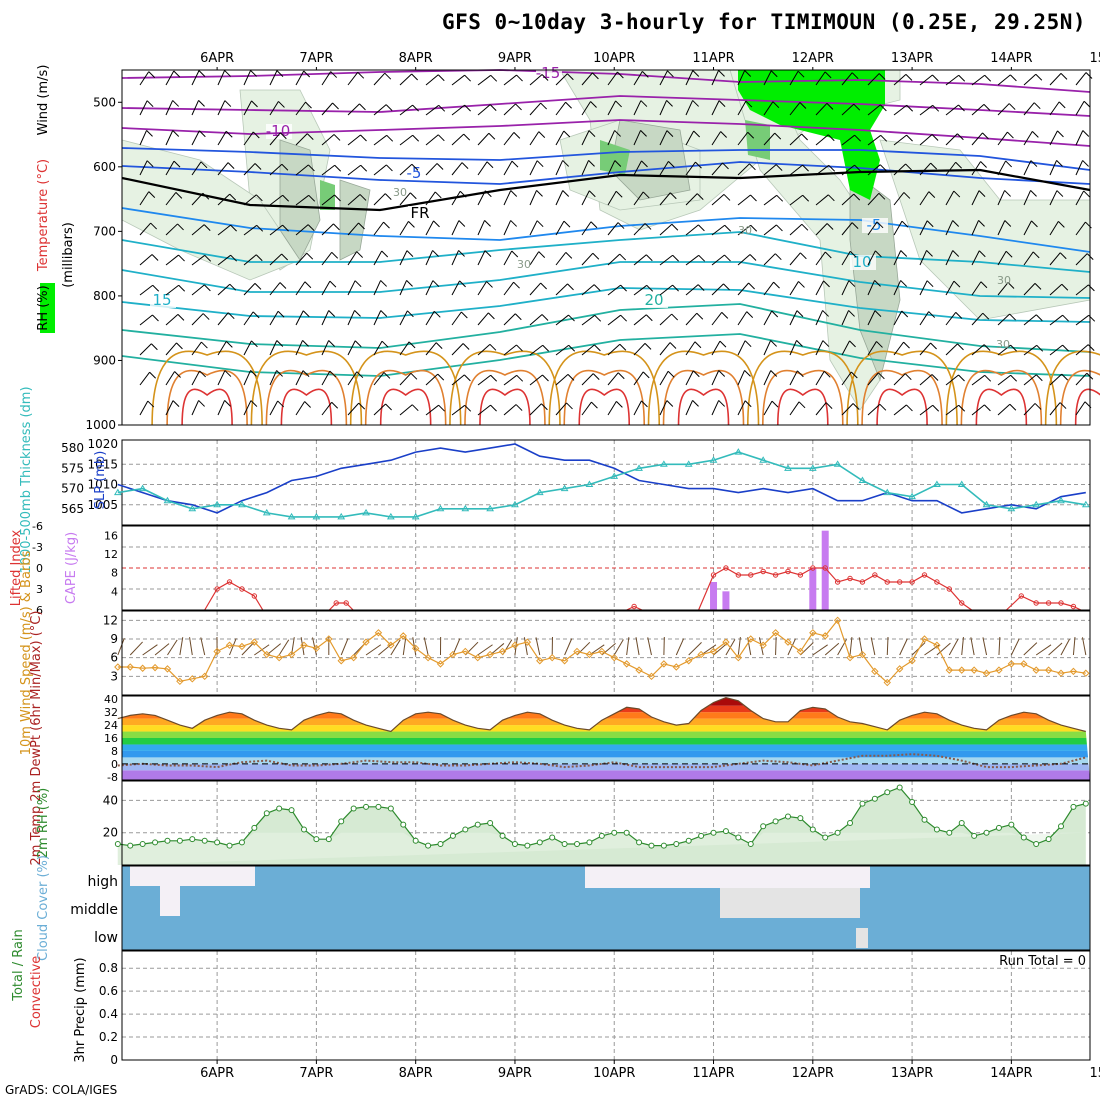 Image resolution: width=1100 pixels, height=1100 pixels. Describe the element at coordinates (111, 554) in the screenshot. I see `cape-tick-label: 12` at that location.